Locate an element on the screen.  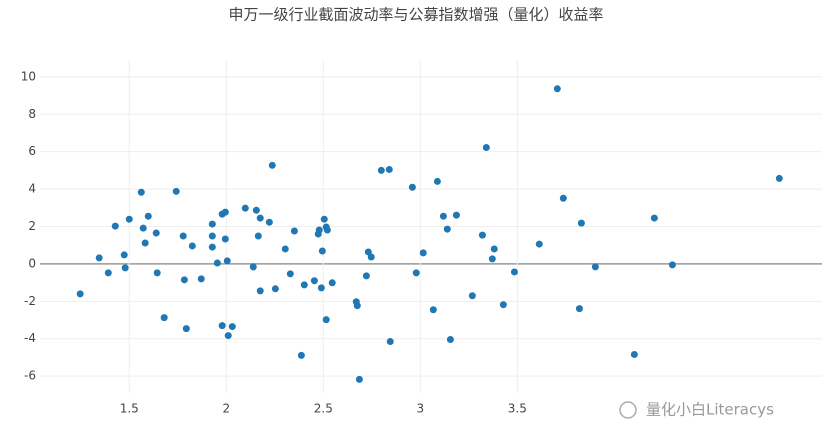
y-tick-label: 10 is located at coordinates (28, 76).